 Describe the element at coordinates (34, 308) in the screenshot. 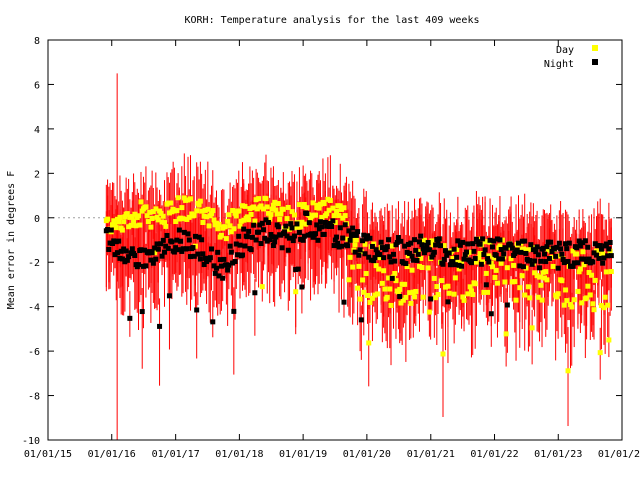

I see `y-tick-label: -4` at that location.